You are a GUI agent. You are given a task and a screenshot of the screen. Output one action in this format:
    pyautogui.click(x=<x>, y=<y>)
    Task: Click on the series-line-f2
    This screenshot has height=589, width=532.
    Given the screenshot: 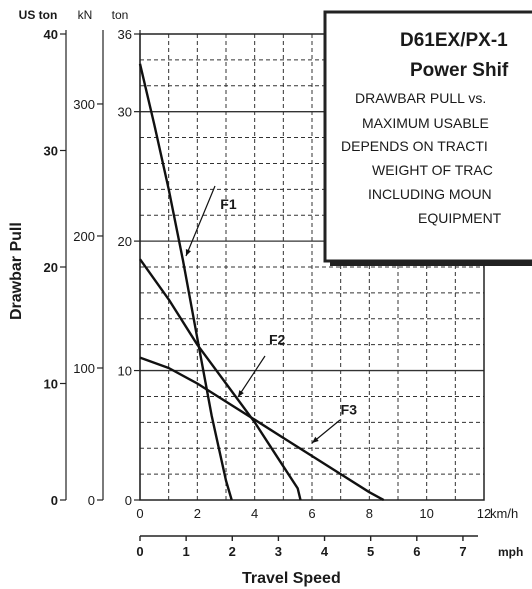 What is the action you would take?
    pyautogui.click(x=220, y=379)
    